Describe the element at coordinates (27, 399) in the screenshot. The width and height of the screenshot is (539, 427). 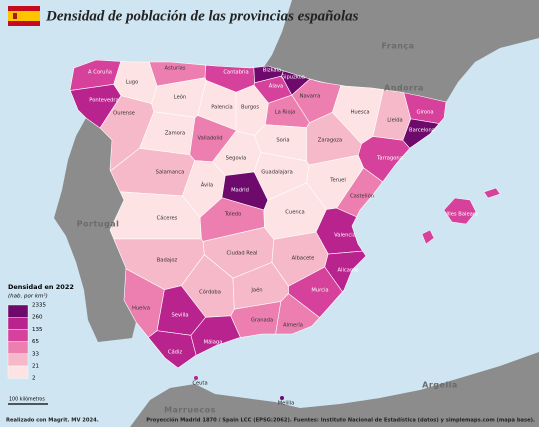
I see `scale-label: 100 kilómetros` at that location.